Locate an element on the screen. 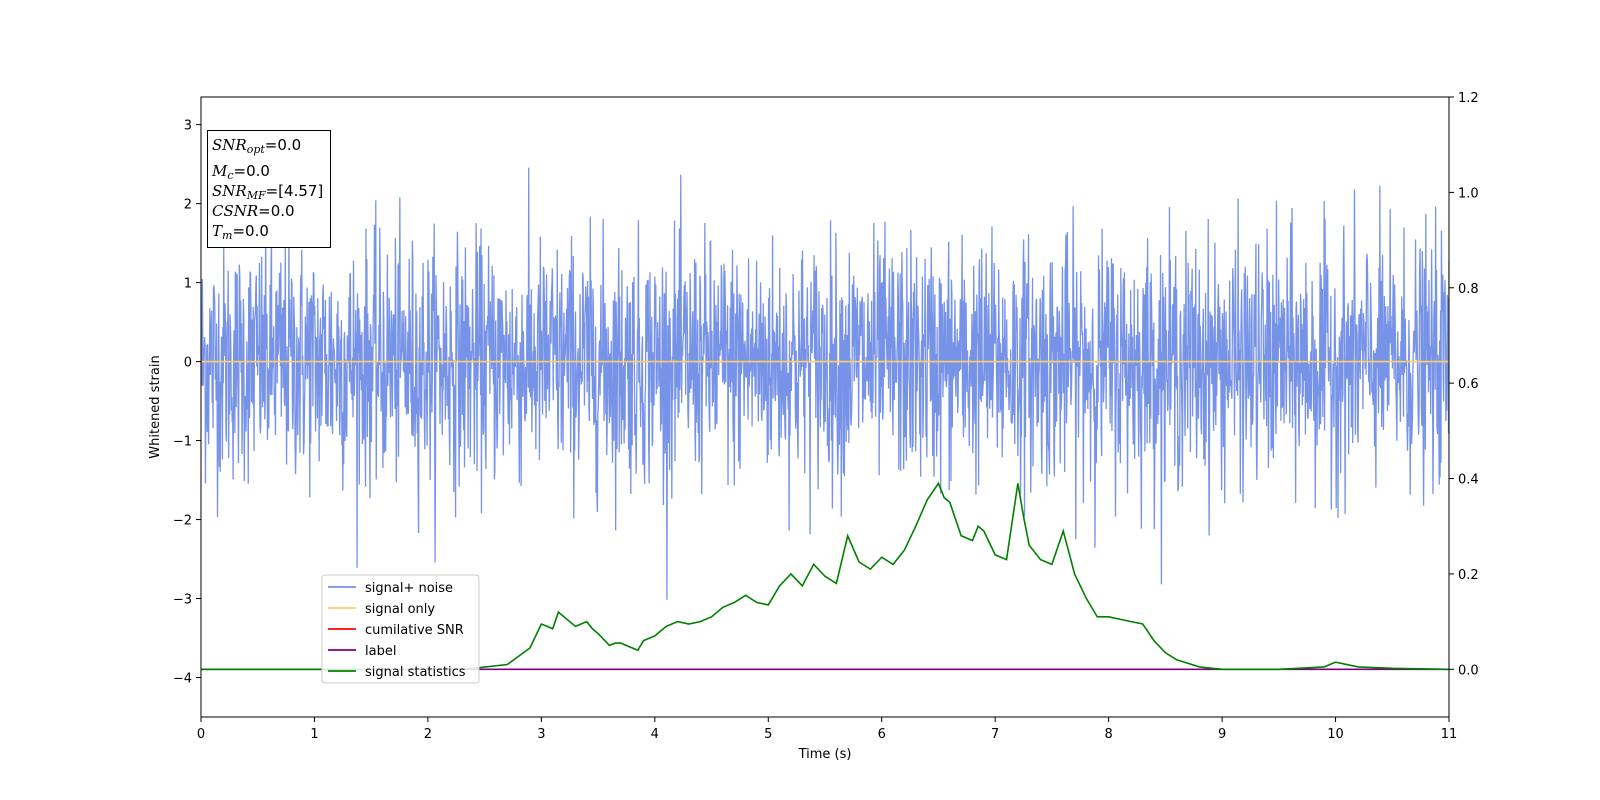  y2-tick-label: 1.2 is located at coordinates (1468, 98).